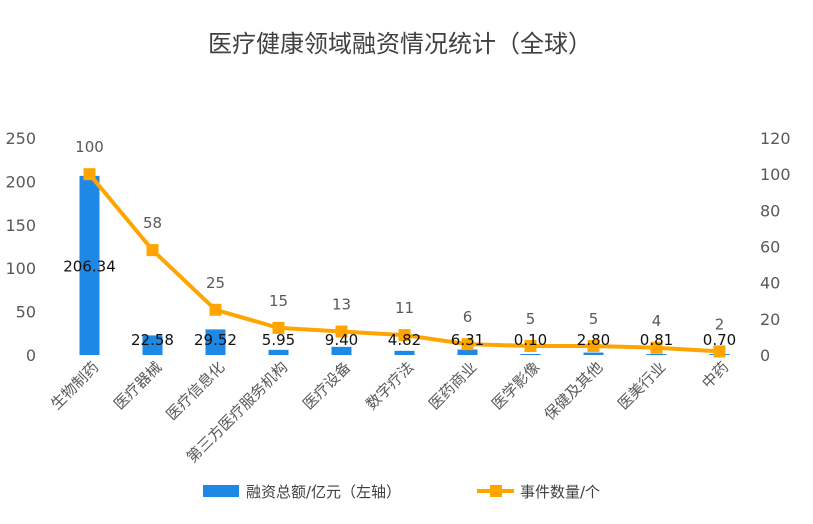  What do you see at coordinates (137, 385) in the screenshot?
I see `category-label: 医疗器械` at bounding box center [137, 385].